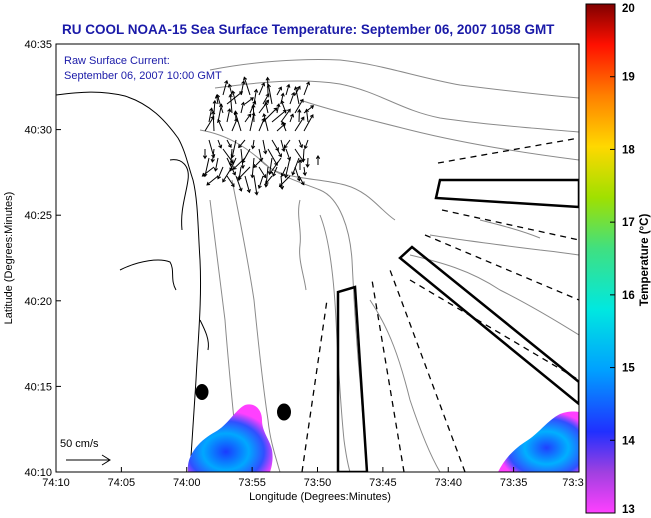 This screenshot has width=651, height=518. I want to click on current-annotation-line1: Raw Surface Current:, so click(117, 61).